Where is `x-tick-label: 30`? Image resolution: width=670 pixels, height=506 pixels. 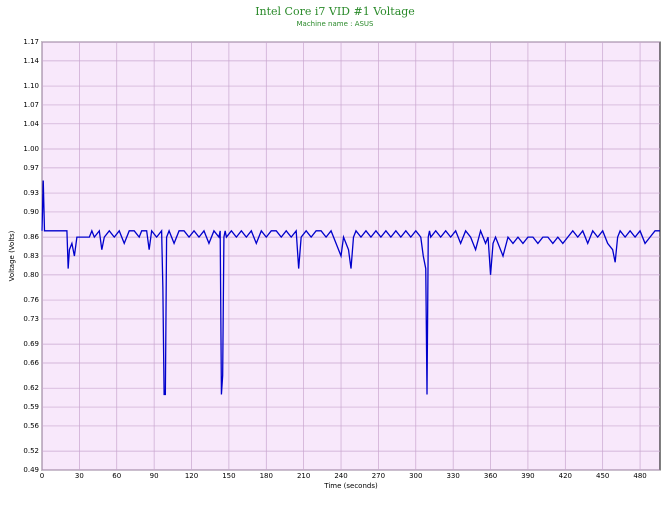 x-tick-label: 30 is located at coordinates (79, 476).